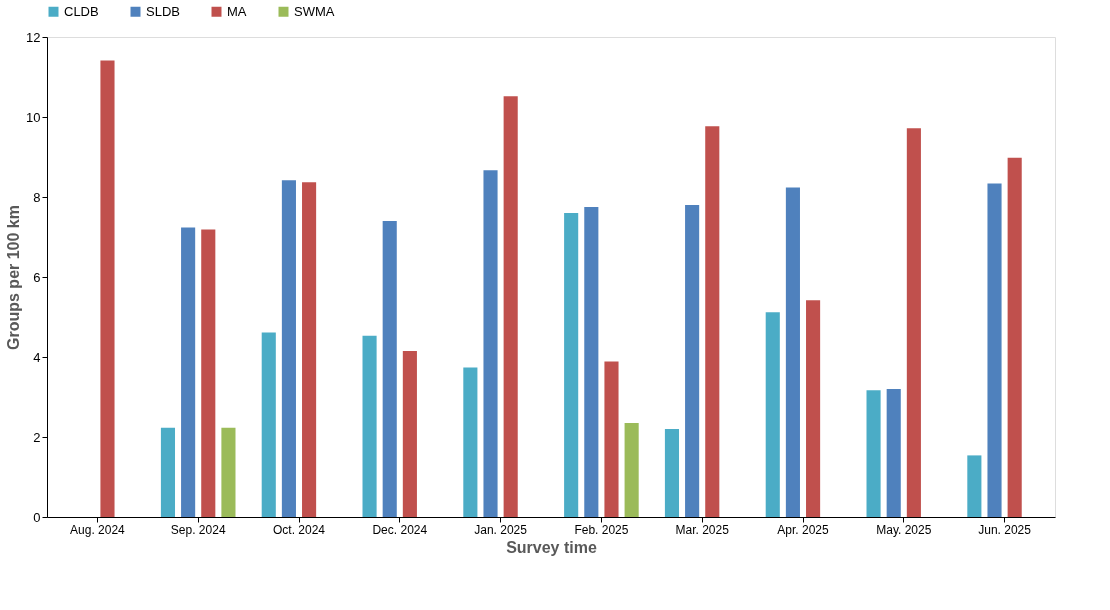  I want to click on x-tick-label: Apr. 2025, so click(803, 529).